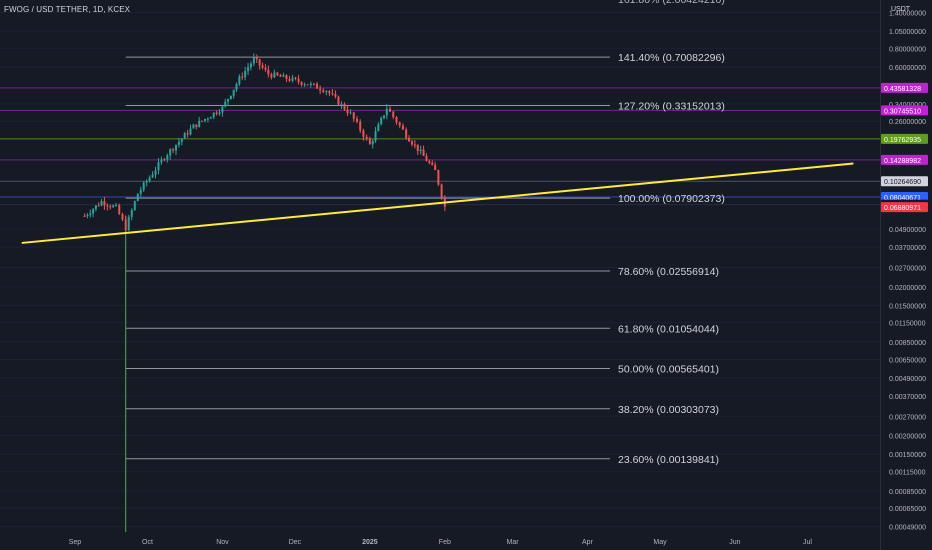  Describe the element at coordinates (671, 199) in the screenshot. I see `fib-level-label: 100.00% (0.07902373)` at that location.